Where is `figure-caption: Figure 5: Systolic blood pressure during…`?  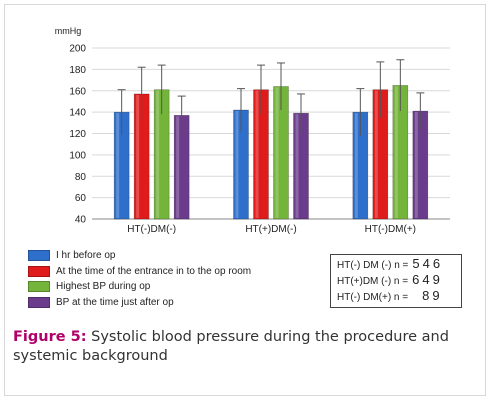
figure-caption: Figure 5: Systolic blood pressure during… is located at coordinates (238, 347).